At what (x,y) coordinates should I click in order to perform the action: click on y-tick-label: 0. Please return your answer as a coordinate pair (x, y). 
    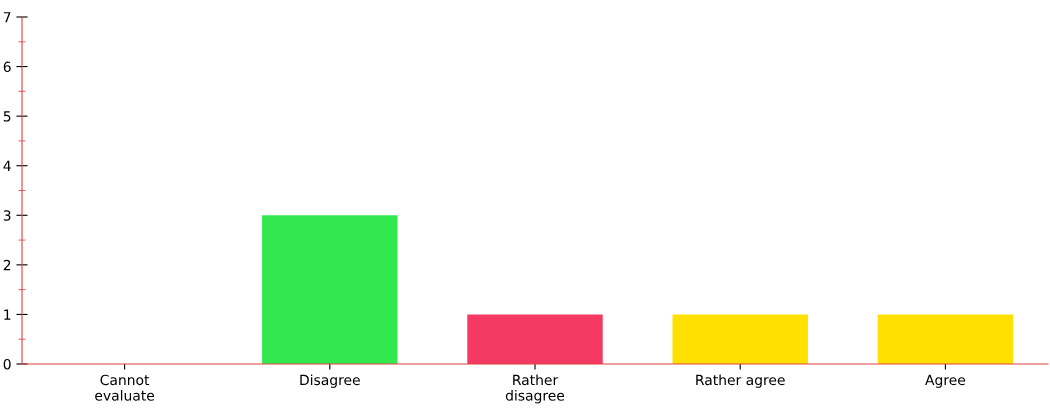
    Looking at the image, I should click on (7, 364).